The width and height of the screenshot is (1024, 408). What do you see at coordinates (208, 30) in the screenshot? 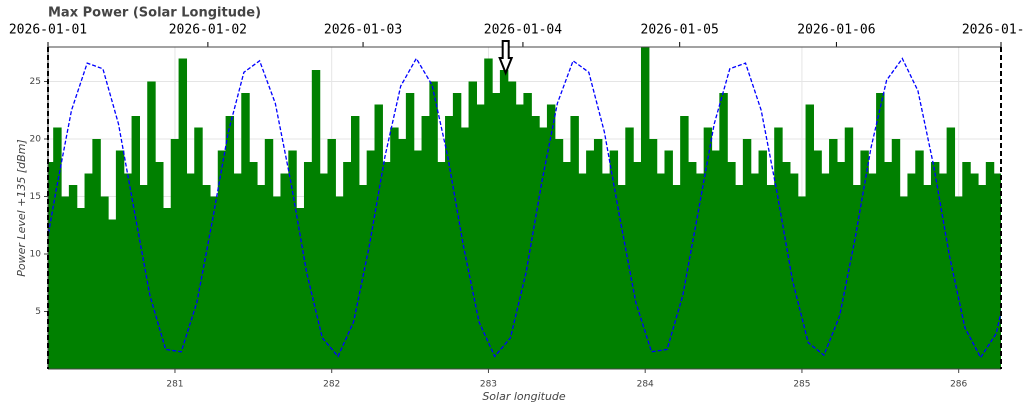
I see `top-tick-label: 2026-01-02` at bounding box center [208, 30].